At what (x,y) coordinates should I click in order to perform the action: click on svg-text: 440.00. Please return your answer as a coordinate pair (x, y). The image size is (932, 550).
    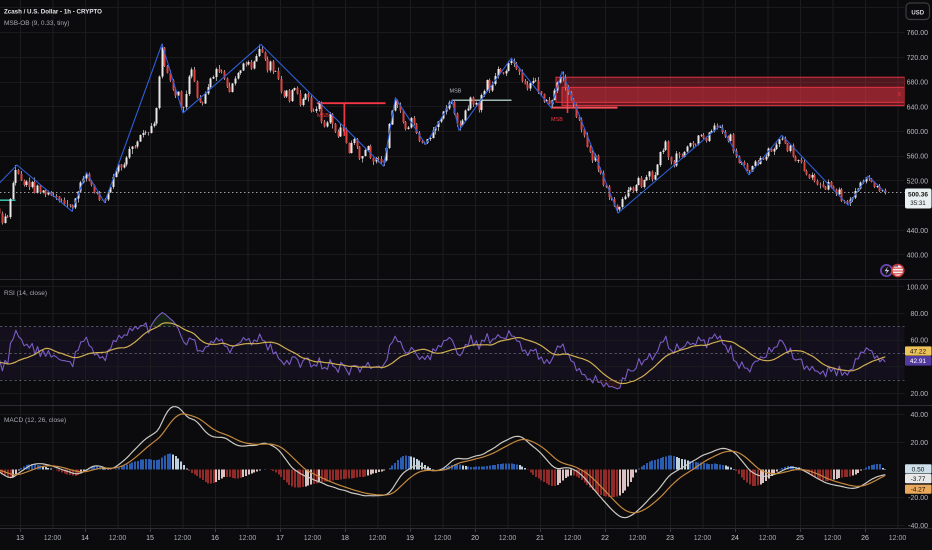
    Looking at the image, I should click on (918, 231).